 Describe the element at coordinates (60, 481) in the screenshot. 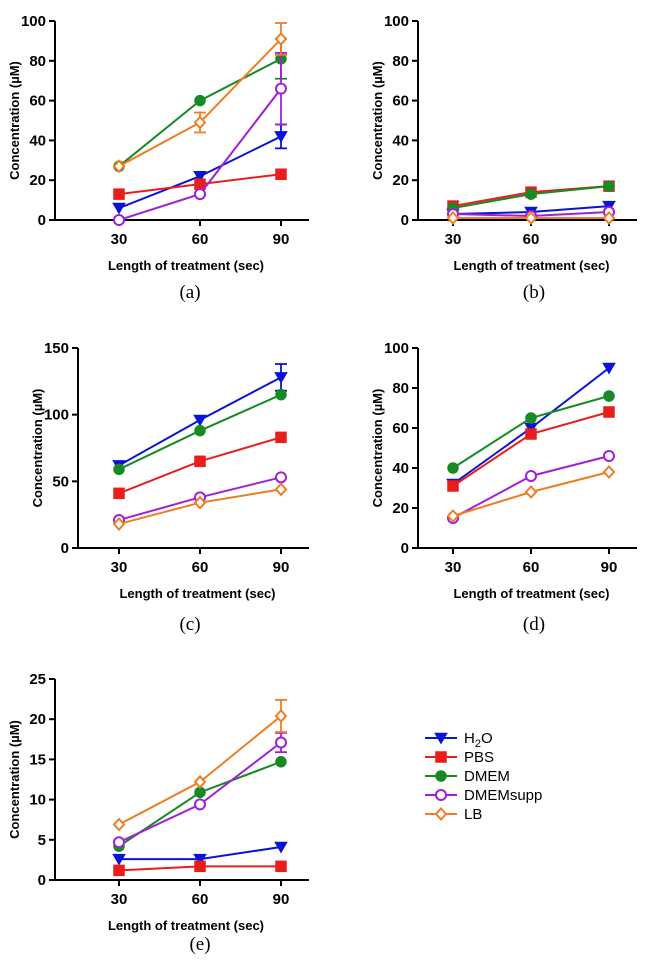

I see `y-tick-label: 50` at that location.